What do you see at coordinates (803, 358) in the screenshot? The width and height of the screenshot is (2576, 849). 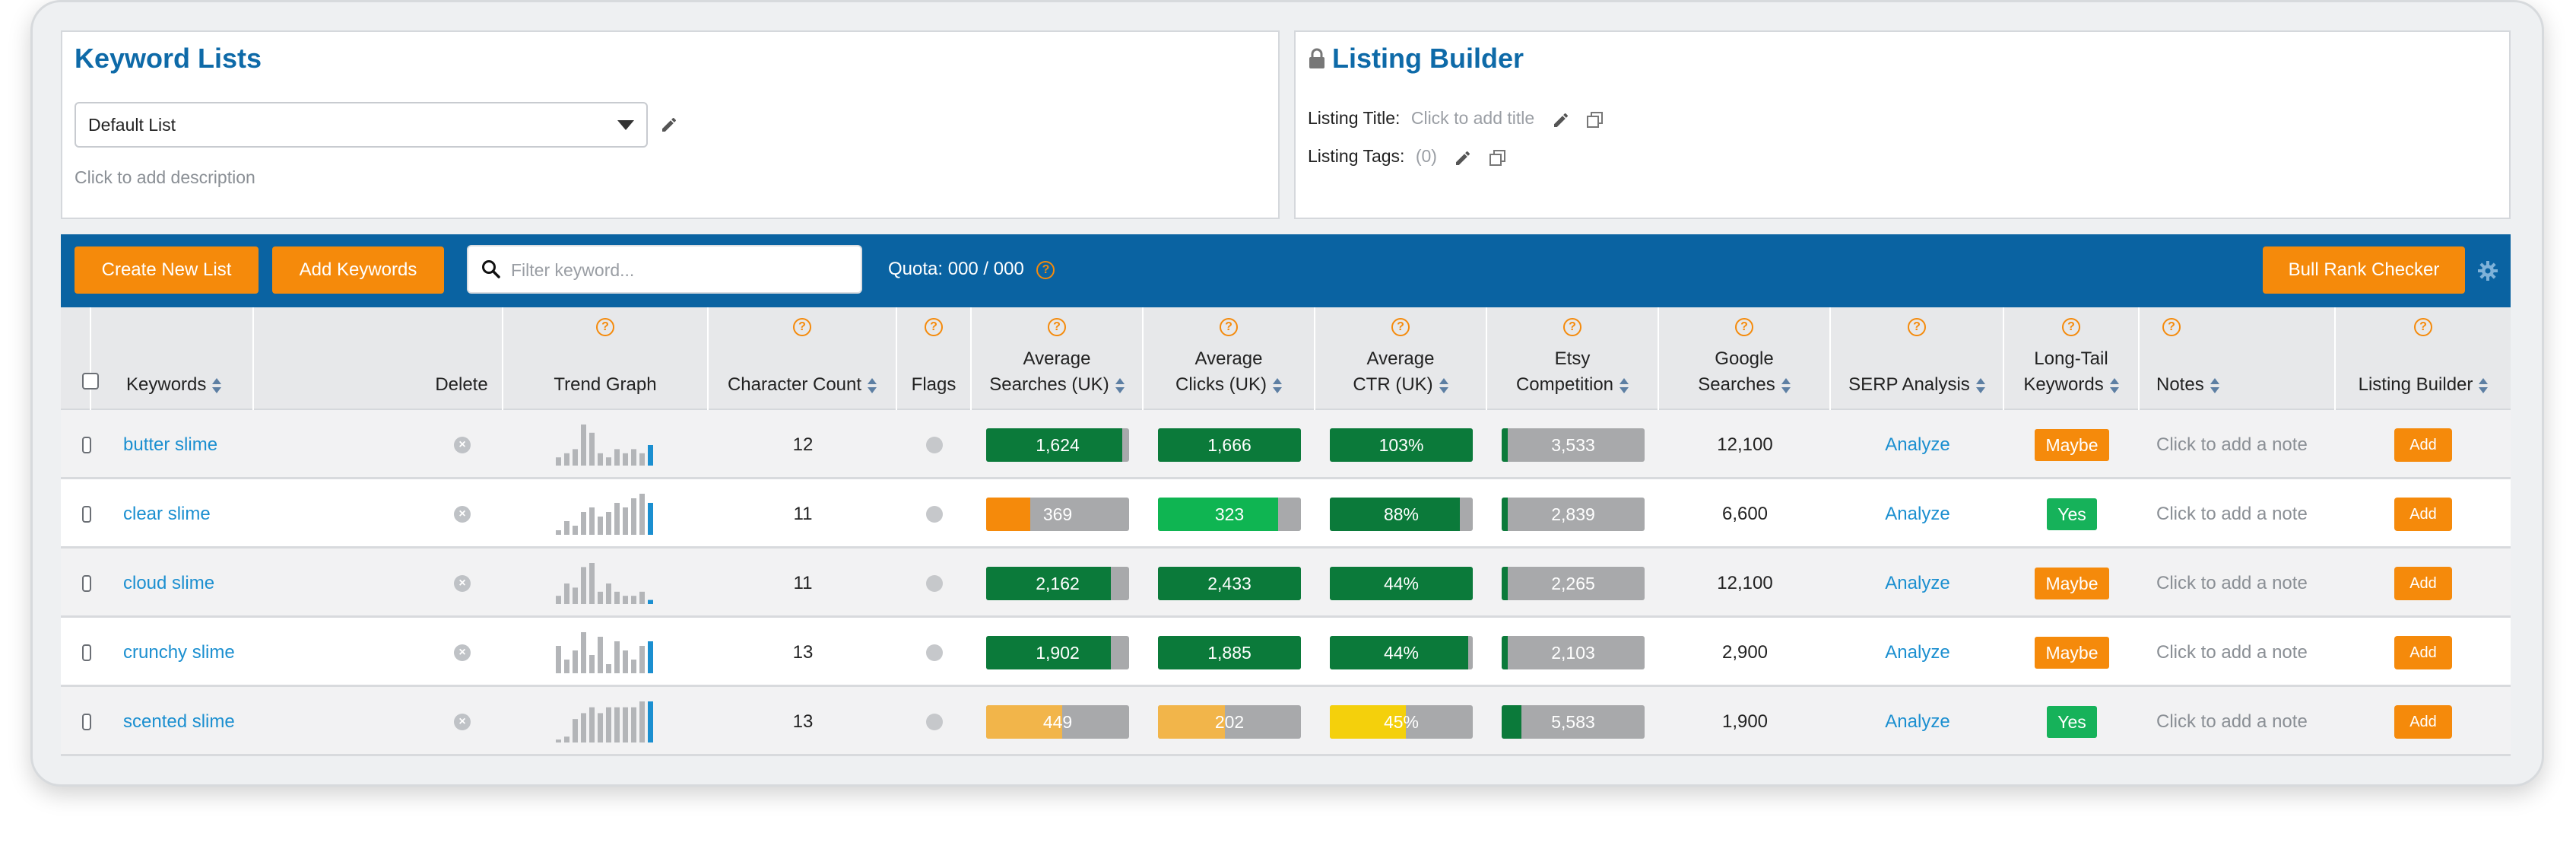 I see `col-character-count: ? Character Count` at bounding box center [803, 358].